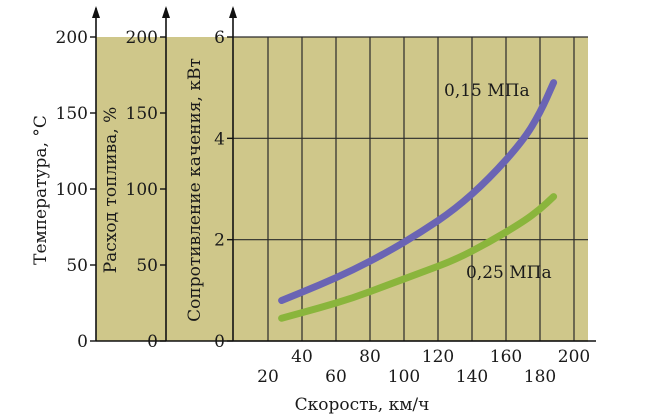  Describe the element at coordinates (302, 357) in the screenshot. I see `x-tick-label-40: 40` at that location.